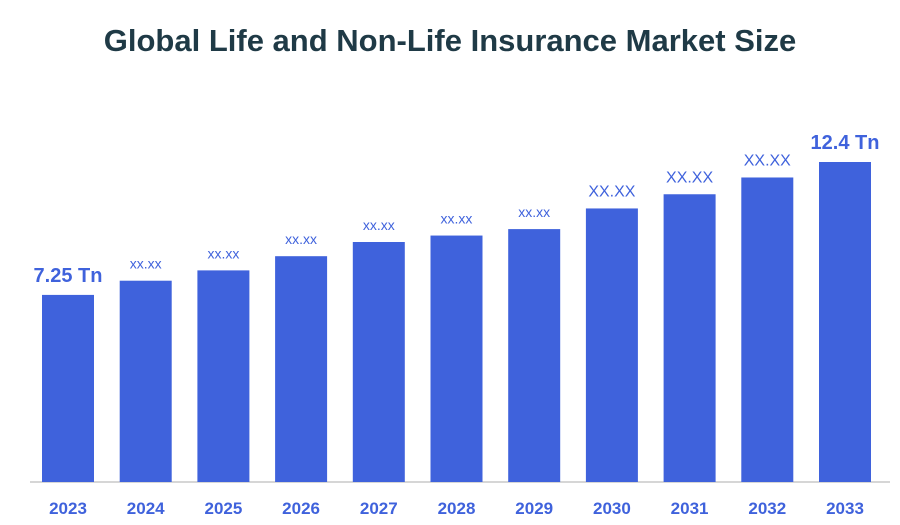 Image resolution: width=900 pixels, height=525 pixels. What do you see at coordinates (379, 508) in the screenshot?
I see `x-tick-label-2027: 2027` at bounding box center [379, 508].